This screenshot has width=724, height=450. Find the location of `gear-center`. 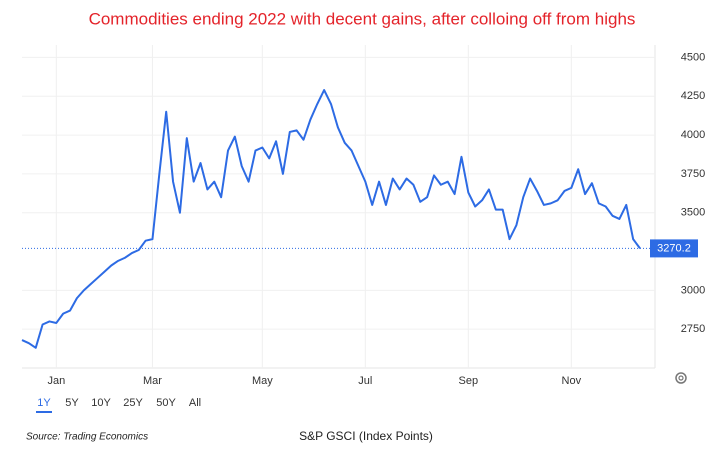

gear-center is located at coordinates (681, 378).